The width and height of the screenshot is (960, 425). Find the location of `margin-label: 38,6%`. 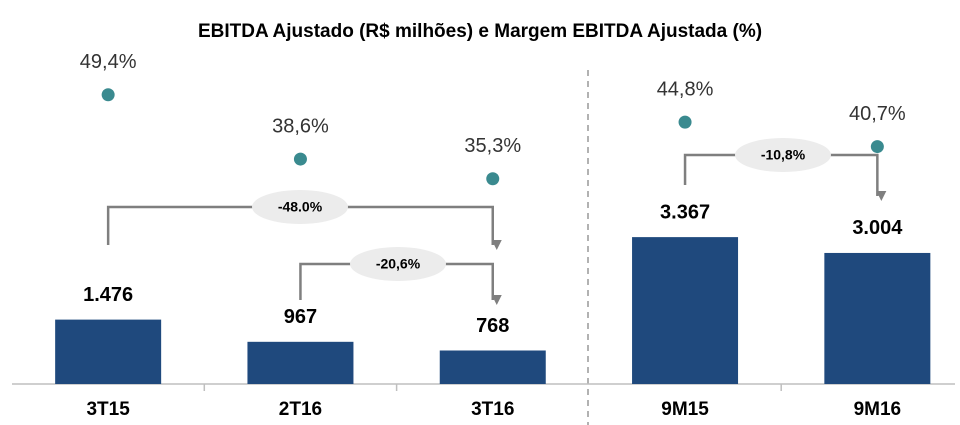

margin-label: 38,6% is located at coordinates (300, 126).